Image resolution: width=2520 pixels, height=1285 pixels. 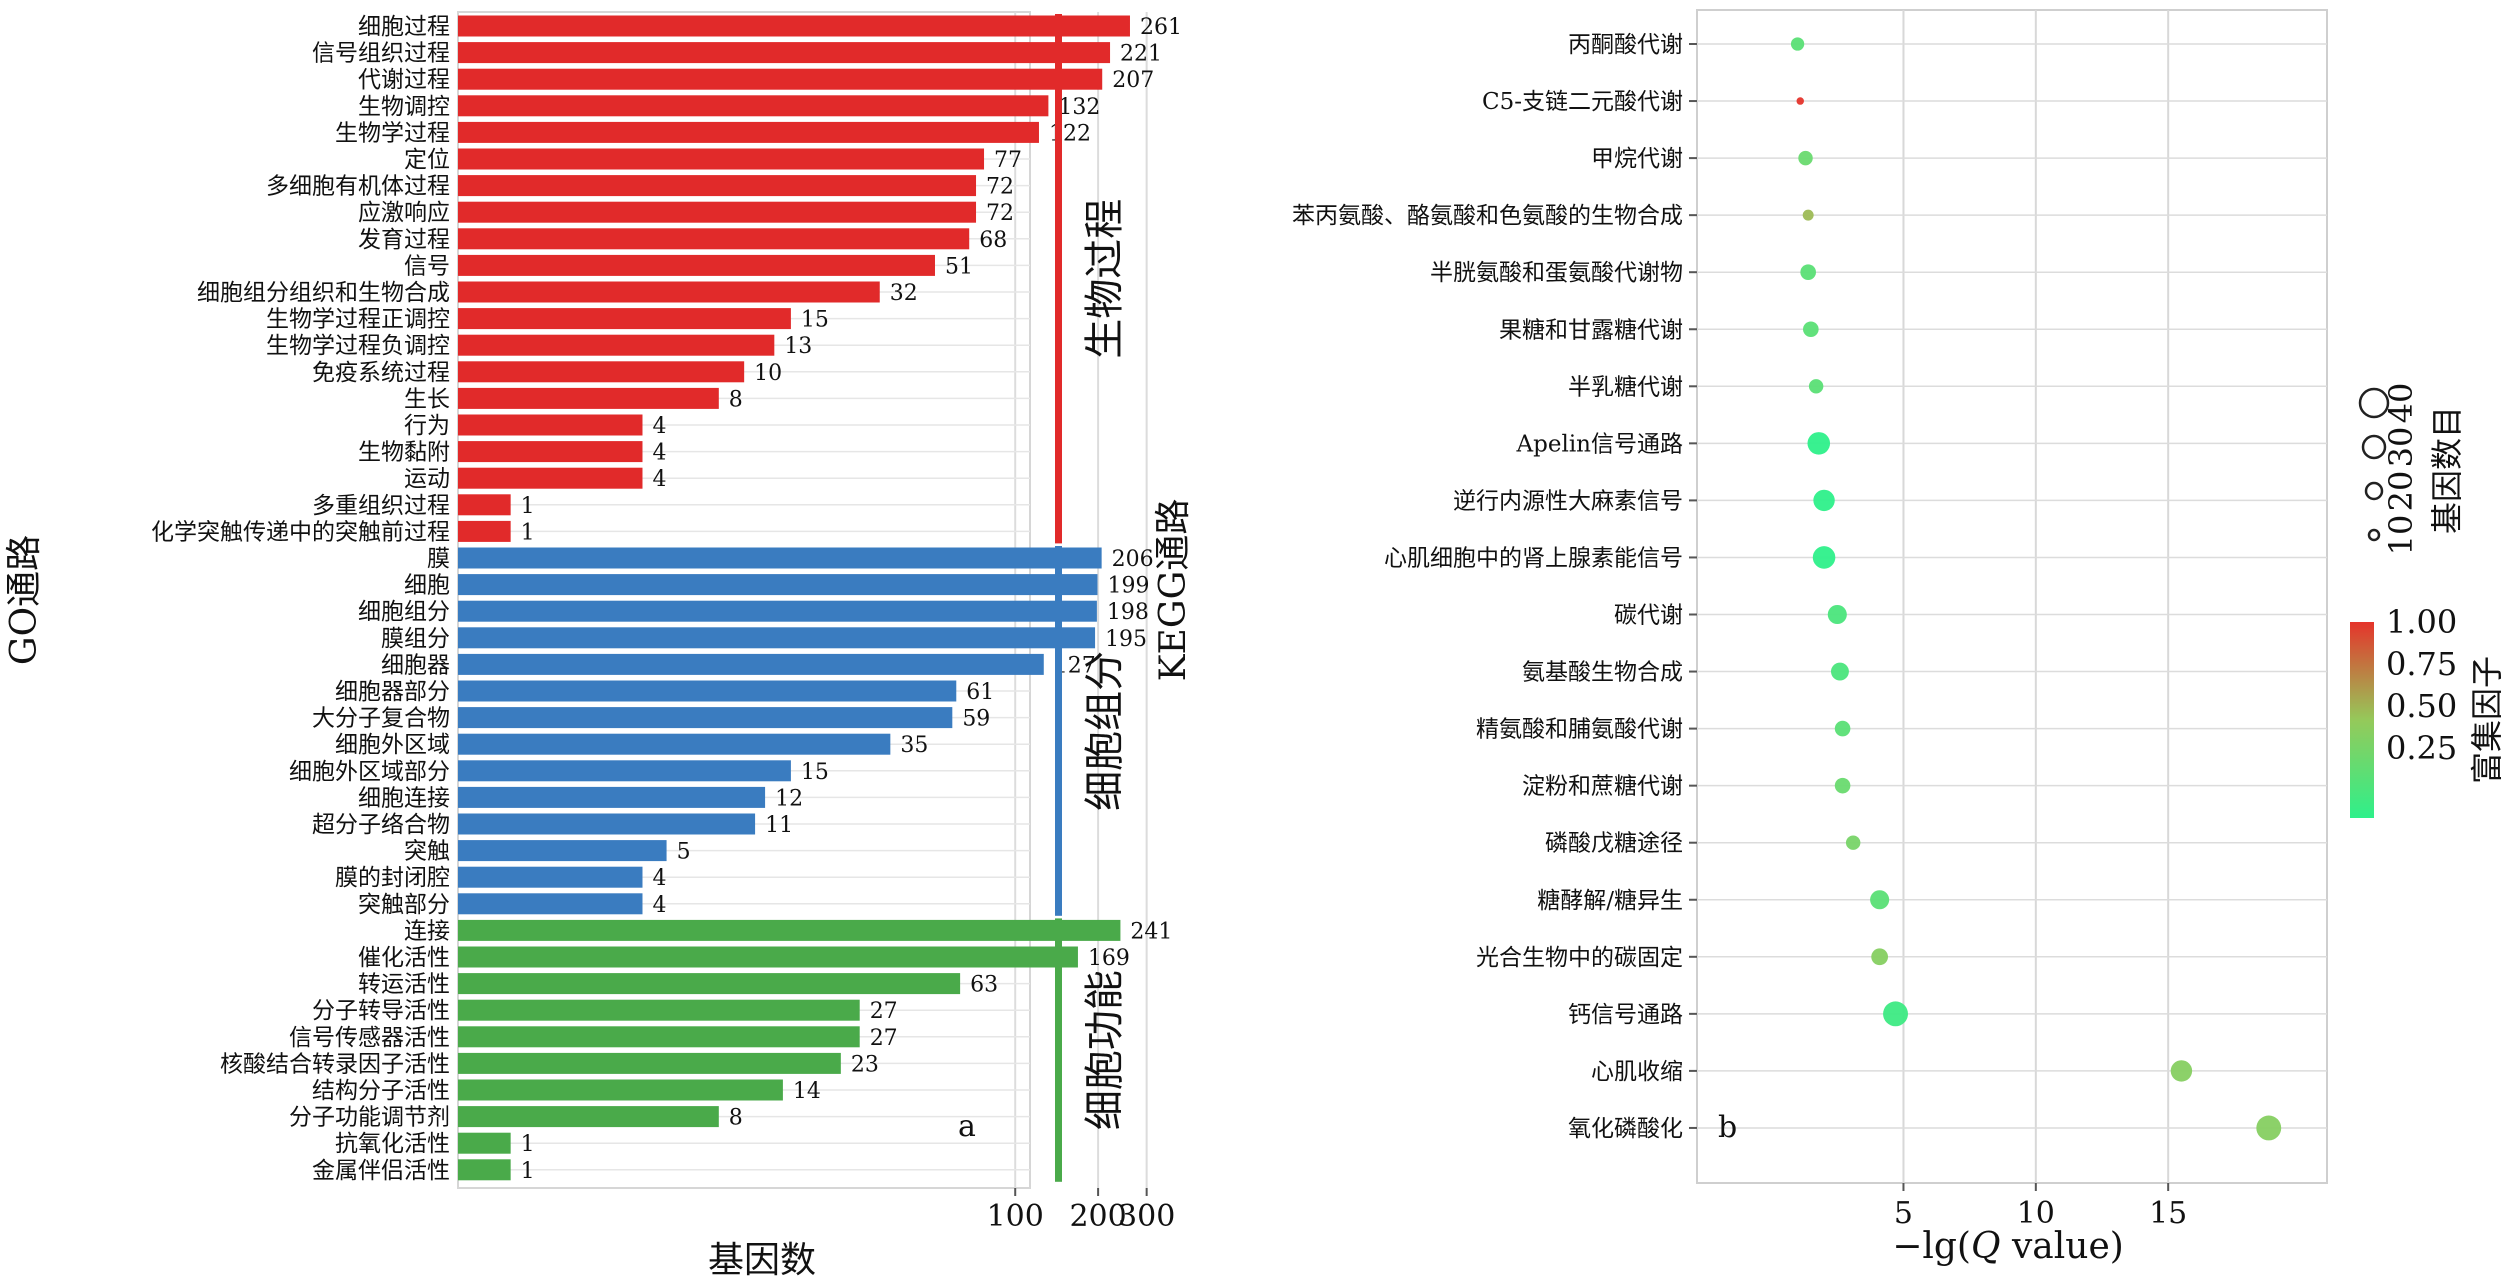 What do you see at coordinates (984, 985) in the screenshot?
I see `data-label: 63` at bounding box center [984, 985].